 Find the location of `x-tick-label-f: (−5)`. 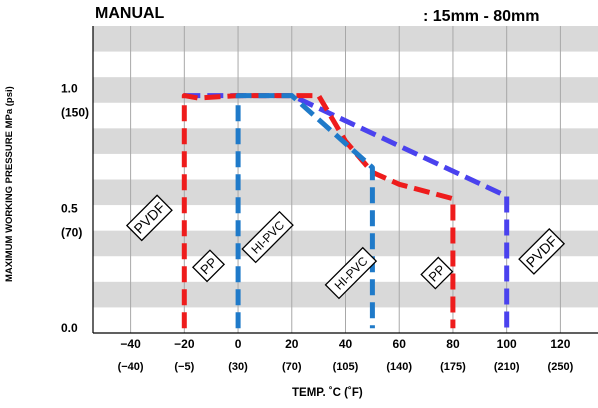

x-tick-label-f: (−5) is located at coordinates (184, 367).